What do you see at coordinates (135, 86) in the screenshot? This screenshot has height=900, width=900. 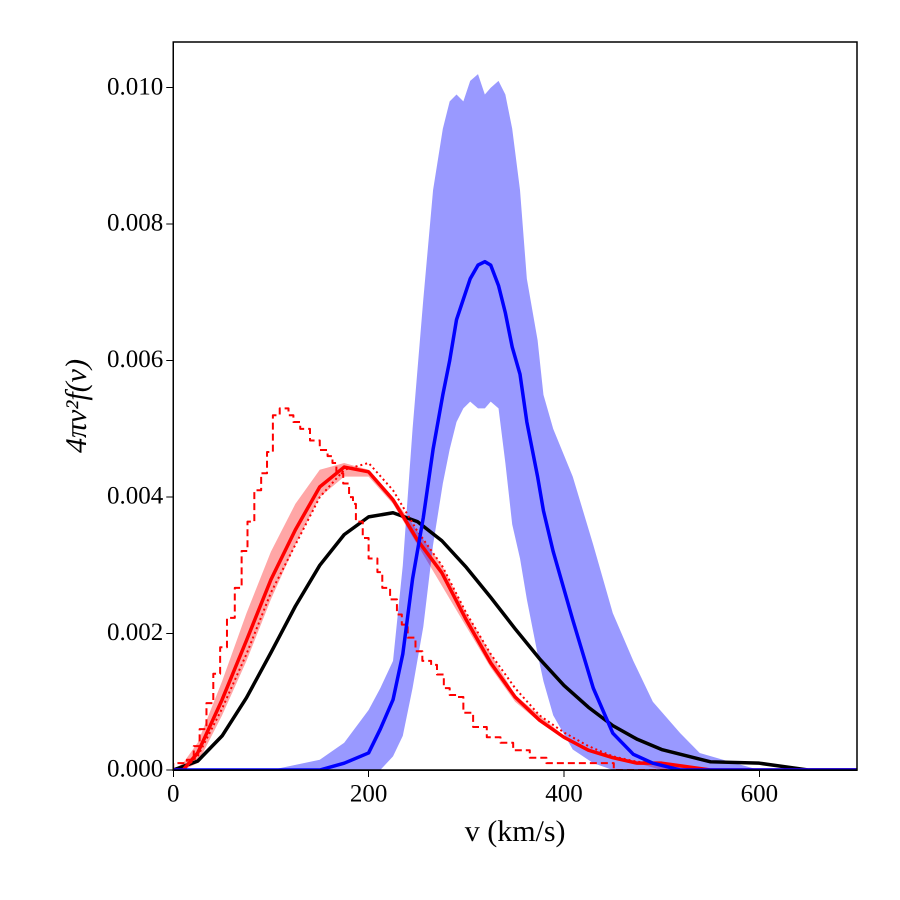 I see `y-tick-label: 0.010` at bounding box center [135, 86].